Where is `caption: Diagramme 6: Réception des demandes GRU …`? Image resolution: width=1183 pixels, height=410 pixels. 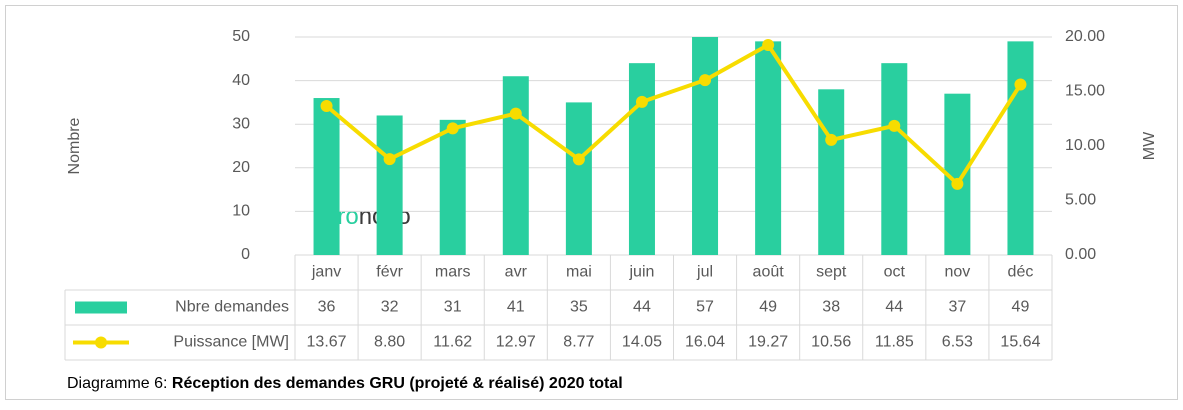
caption: Diagramme 6: Réception des demandes GRU … is located at coordinates (345, 383).